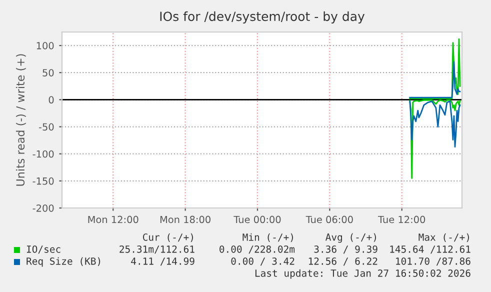  What do you see at coordinates (43, 154) in the screenshot?
I see `y-tick-label: -100` at bounding box center [43, 154].